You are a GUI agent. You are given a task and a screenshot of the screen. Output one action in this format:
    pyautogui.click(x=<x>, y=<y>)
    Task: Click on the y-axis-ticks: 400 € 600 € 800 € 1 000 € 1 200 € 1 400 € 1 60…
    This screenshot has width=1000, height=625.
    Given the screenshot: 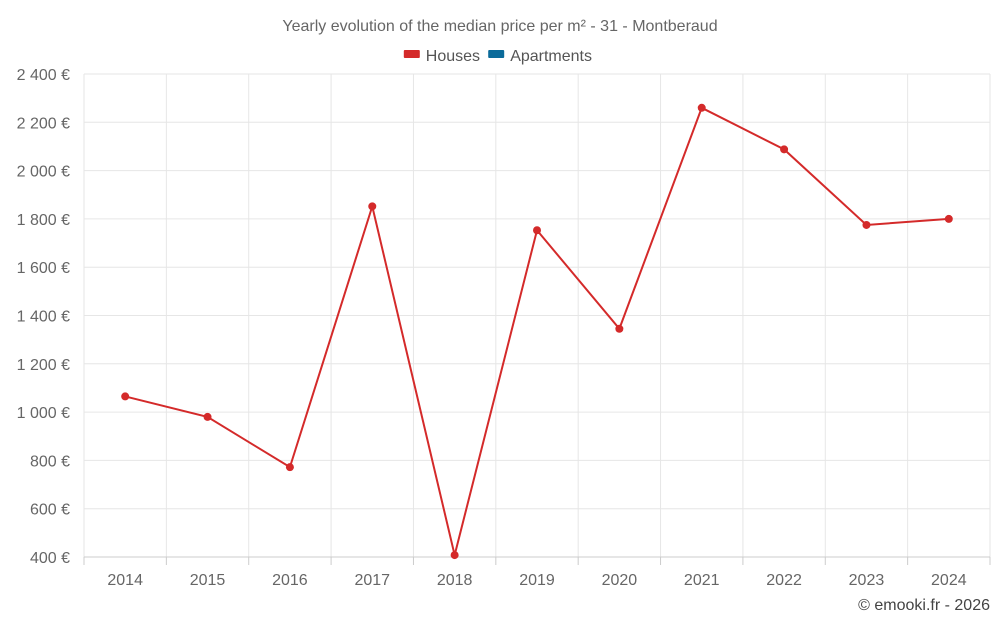 What is the action you would take?
    pyautogui.click(x=43, y=317)
    